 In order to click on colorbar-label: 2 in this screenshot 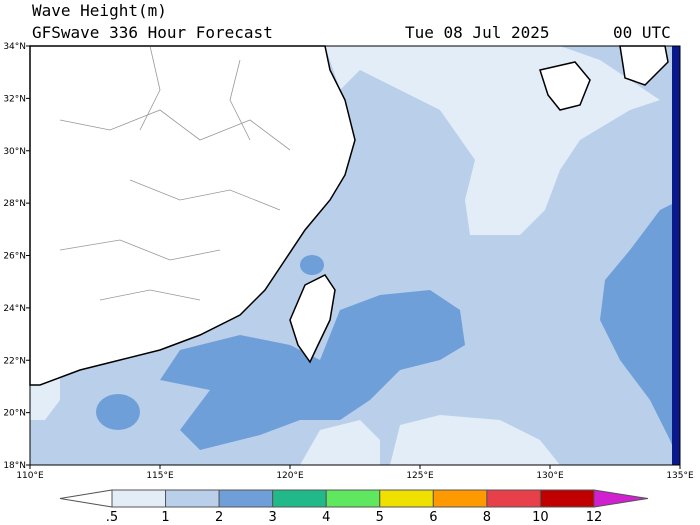, I will do `click(219, 517)`.